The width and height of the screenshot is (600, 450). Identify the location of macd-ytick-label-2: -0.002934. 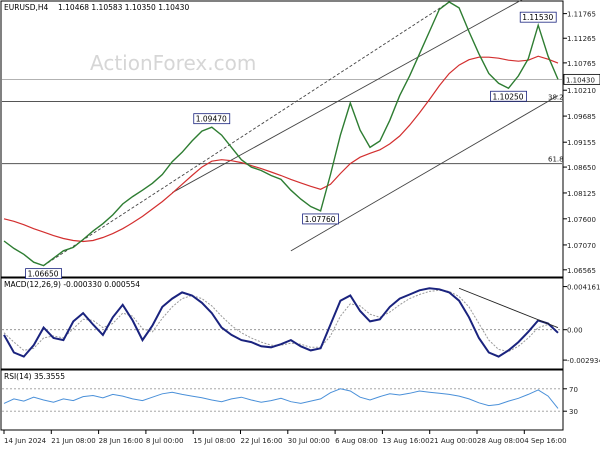
(583, 361).